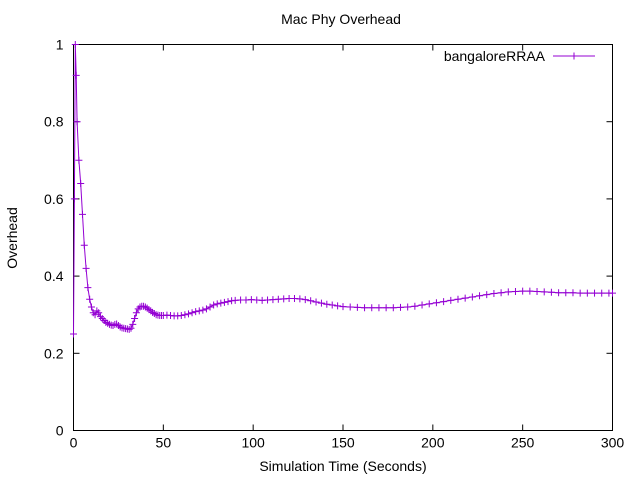  Describe the element at coordinates (74, 443) in the screenshot. I see `x-tick-label: 0` at that location.